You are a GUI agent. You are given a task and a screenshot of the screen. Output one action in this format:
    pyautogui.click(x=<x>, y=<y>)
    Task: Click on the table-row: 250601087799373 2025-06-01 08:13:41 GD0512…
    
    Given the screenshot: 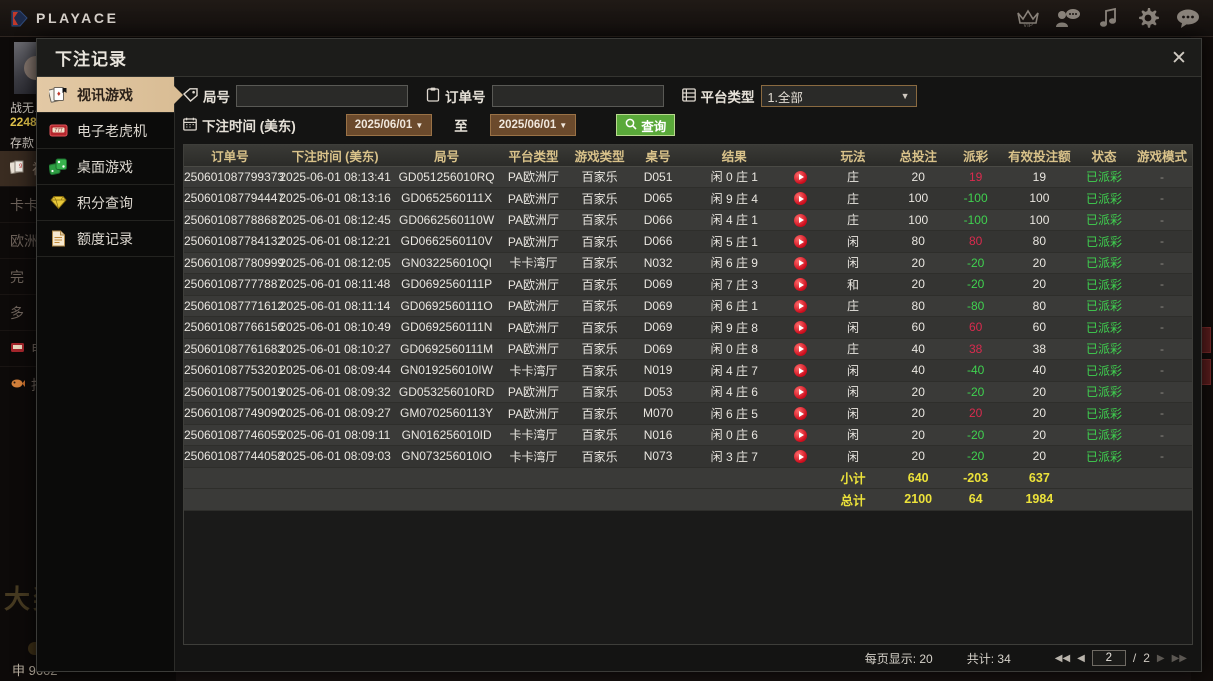 What is the action you would take?
    pyautogui.click(x=688, y=177)
    